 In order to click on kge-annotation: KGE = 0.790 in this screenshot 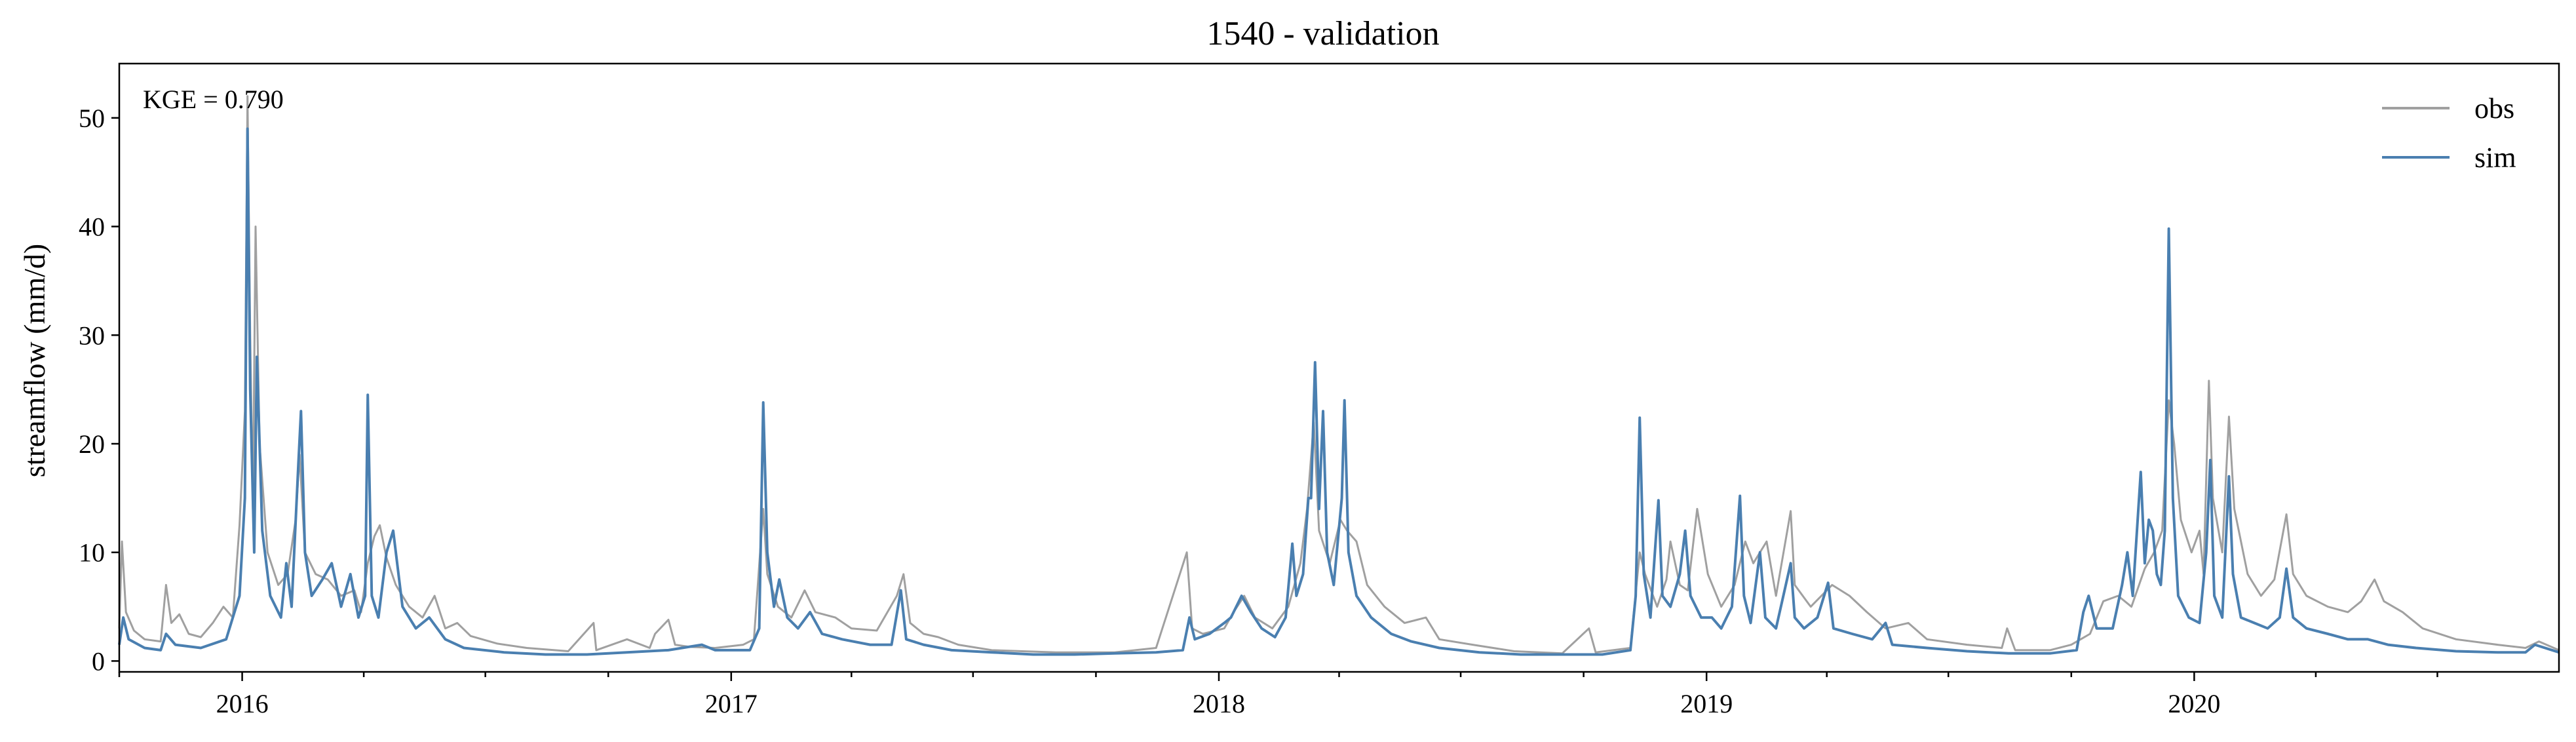, I will do `click(213, 99)`.